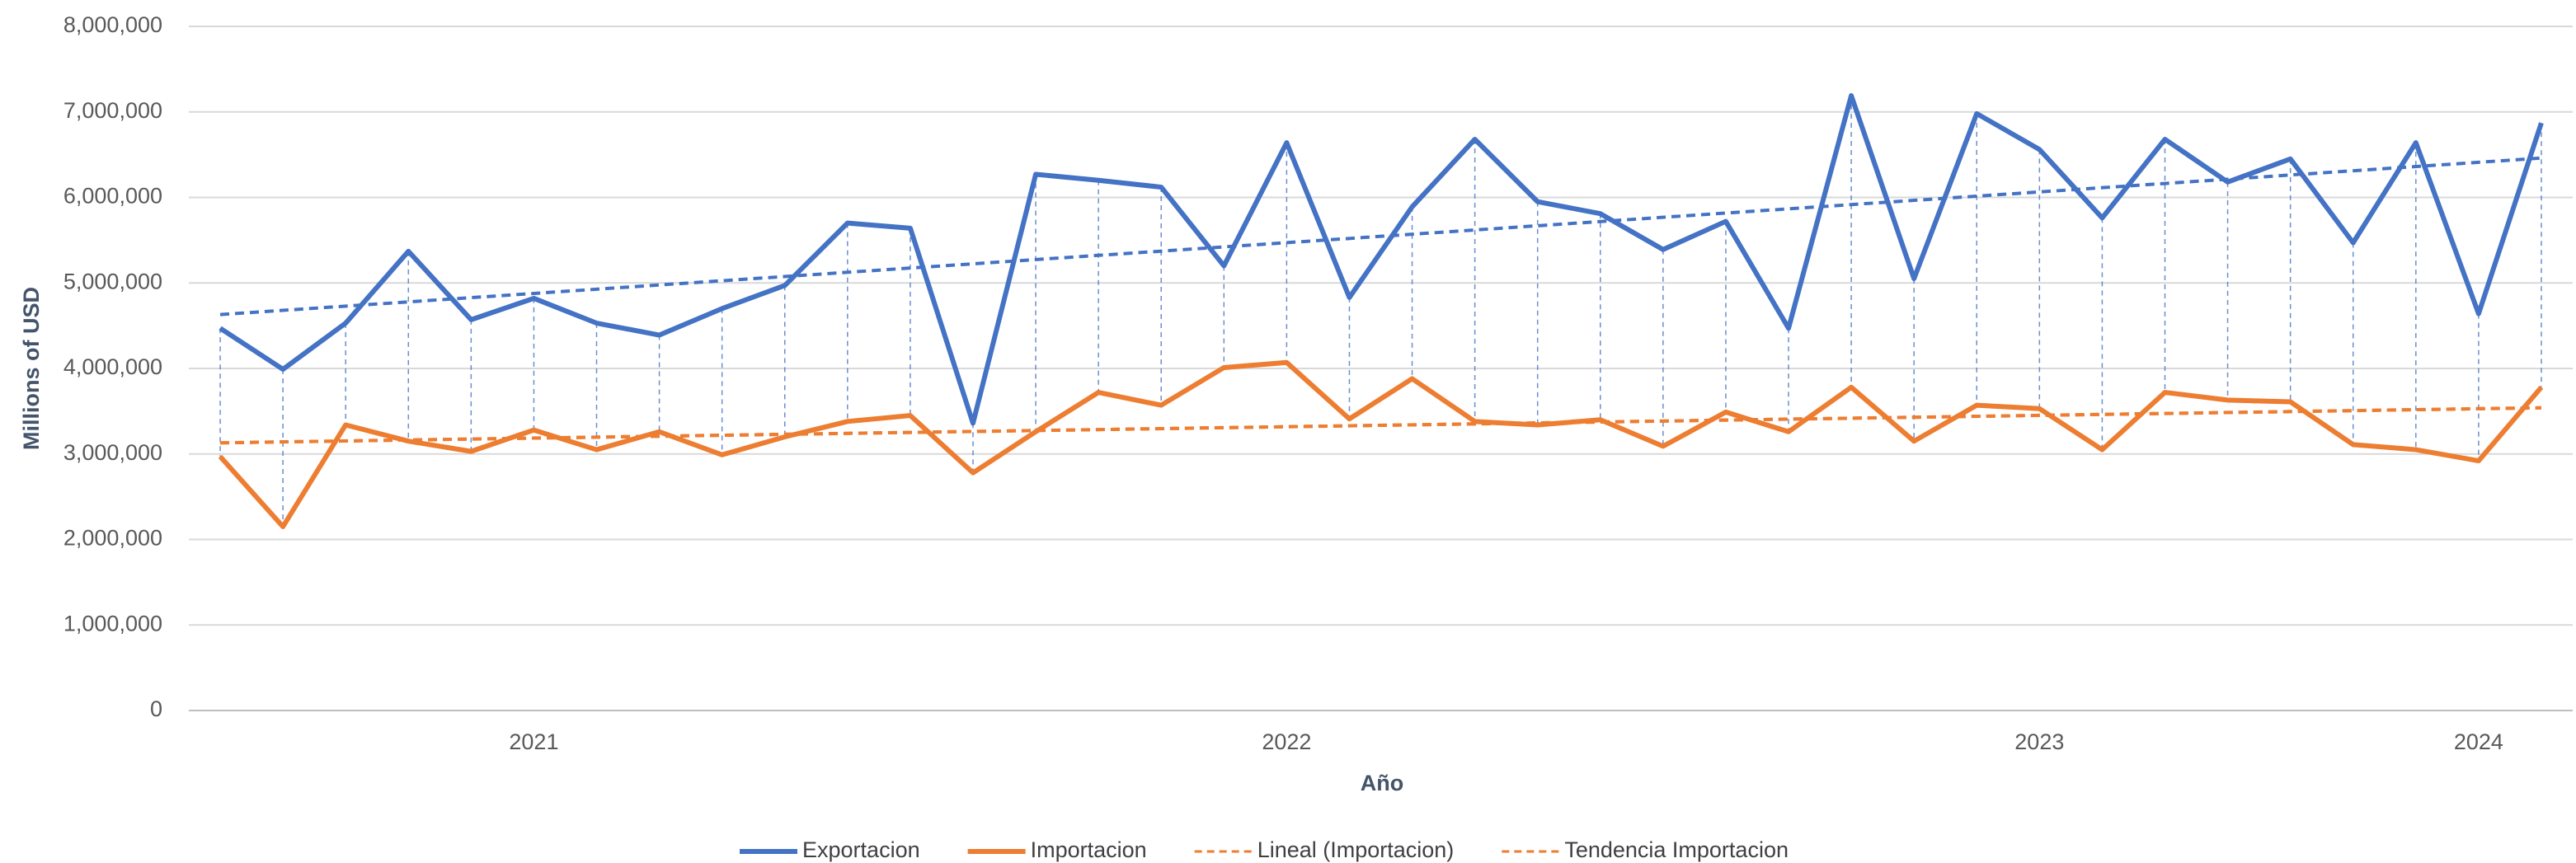 The image size is (2576, 863). Describe the element at coordinates (112, 196) in the screenshot. I see `y-tick-label: 6,000,000` at that location.